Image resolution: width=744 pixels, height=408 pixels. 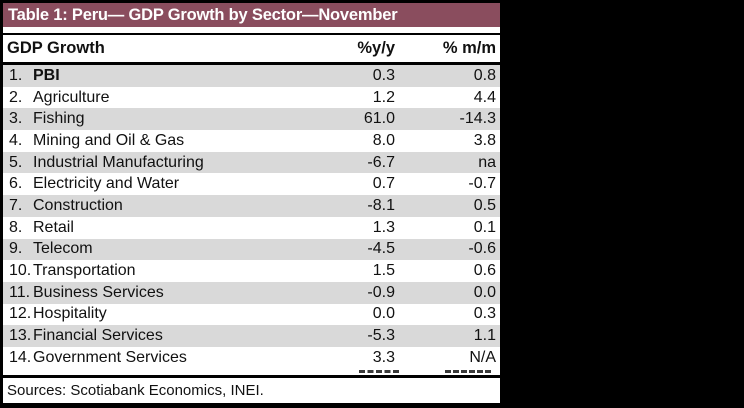 What do you see at coordinates (106, 184) in the screenshot?
I see `row-label: Electricity and Water` at bounding box center [106, 184].